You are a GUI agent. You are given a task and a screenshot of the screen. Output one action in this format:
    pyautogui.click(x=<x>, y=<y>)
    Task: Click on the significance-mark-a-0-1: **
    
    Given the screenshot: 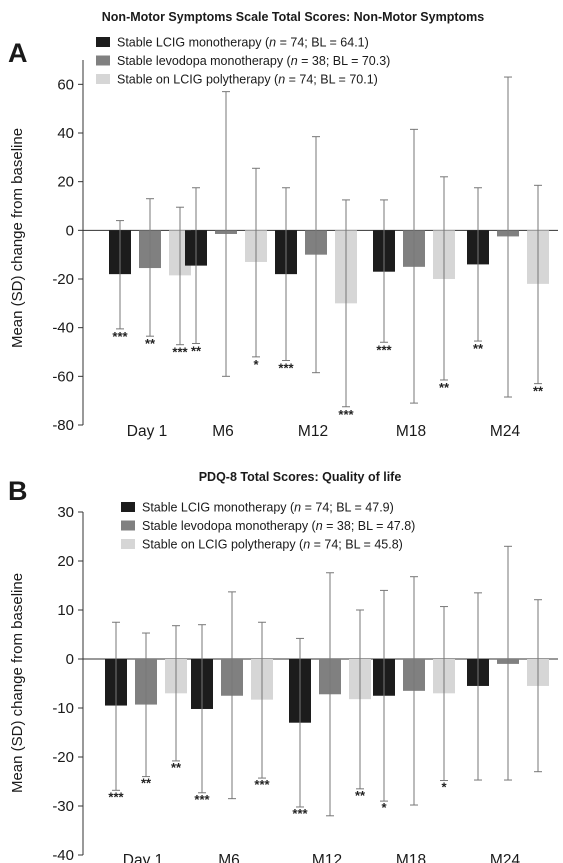 What is the action you would take?
    pyautogui.click(x=196, y=350)
    